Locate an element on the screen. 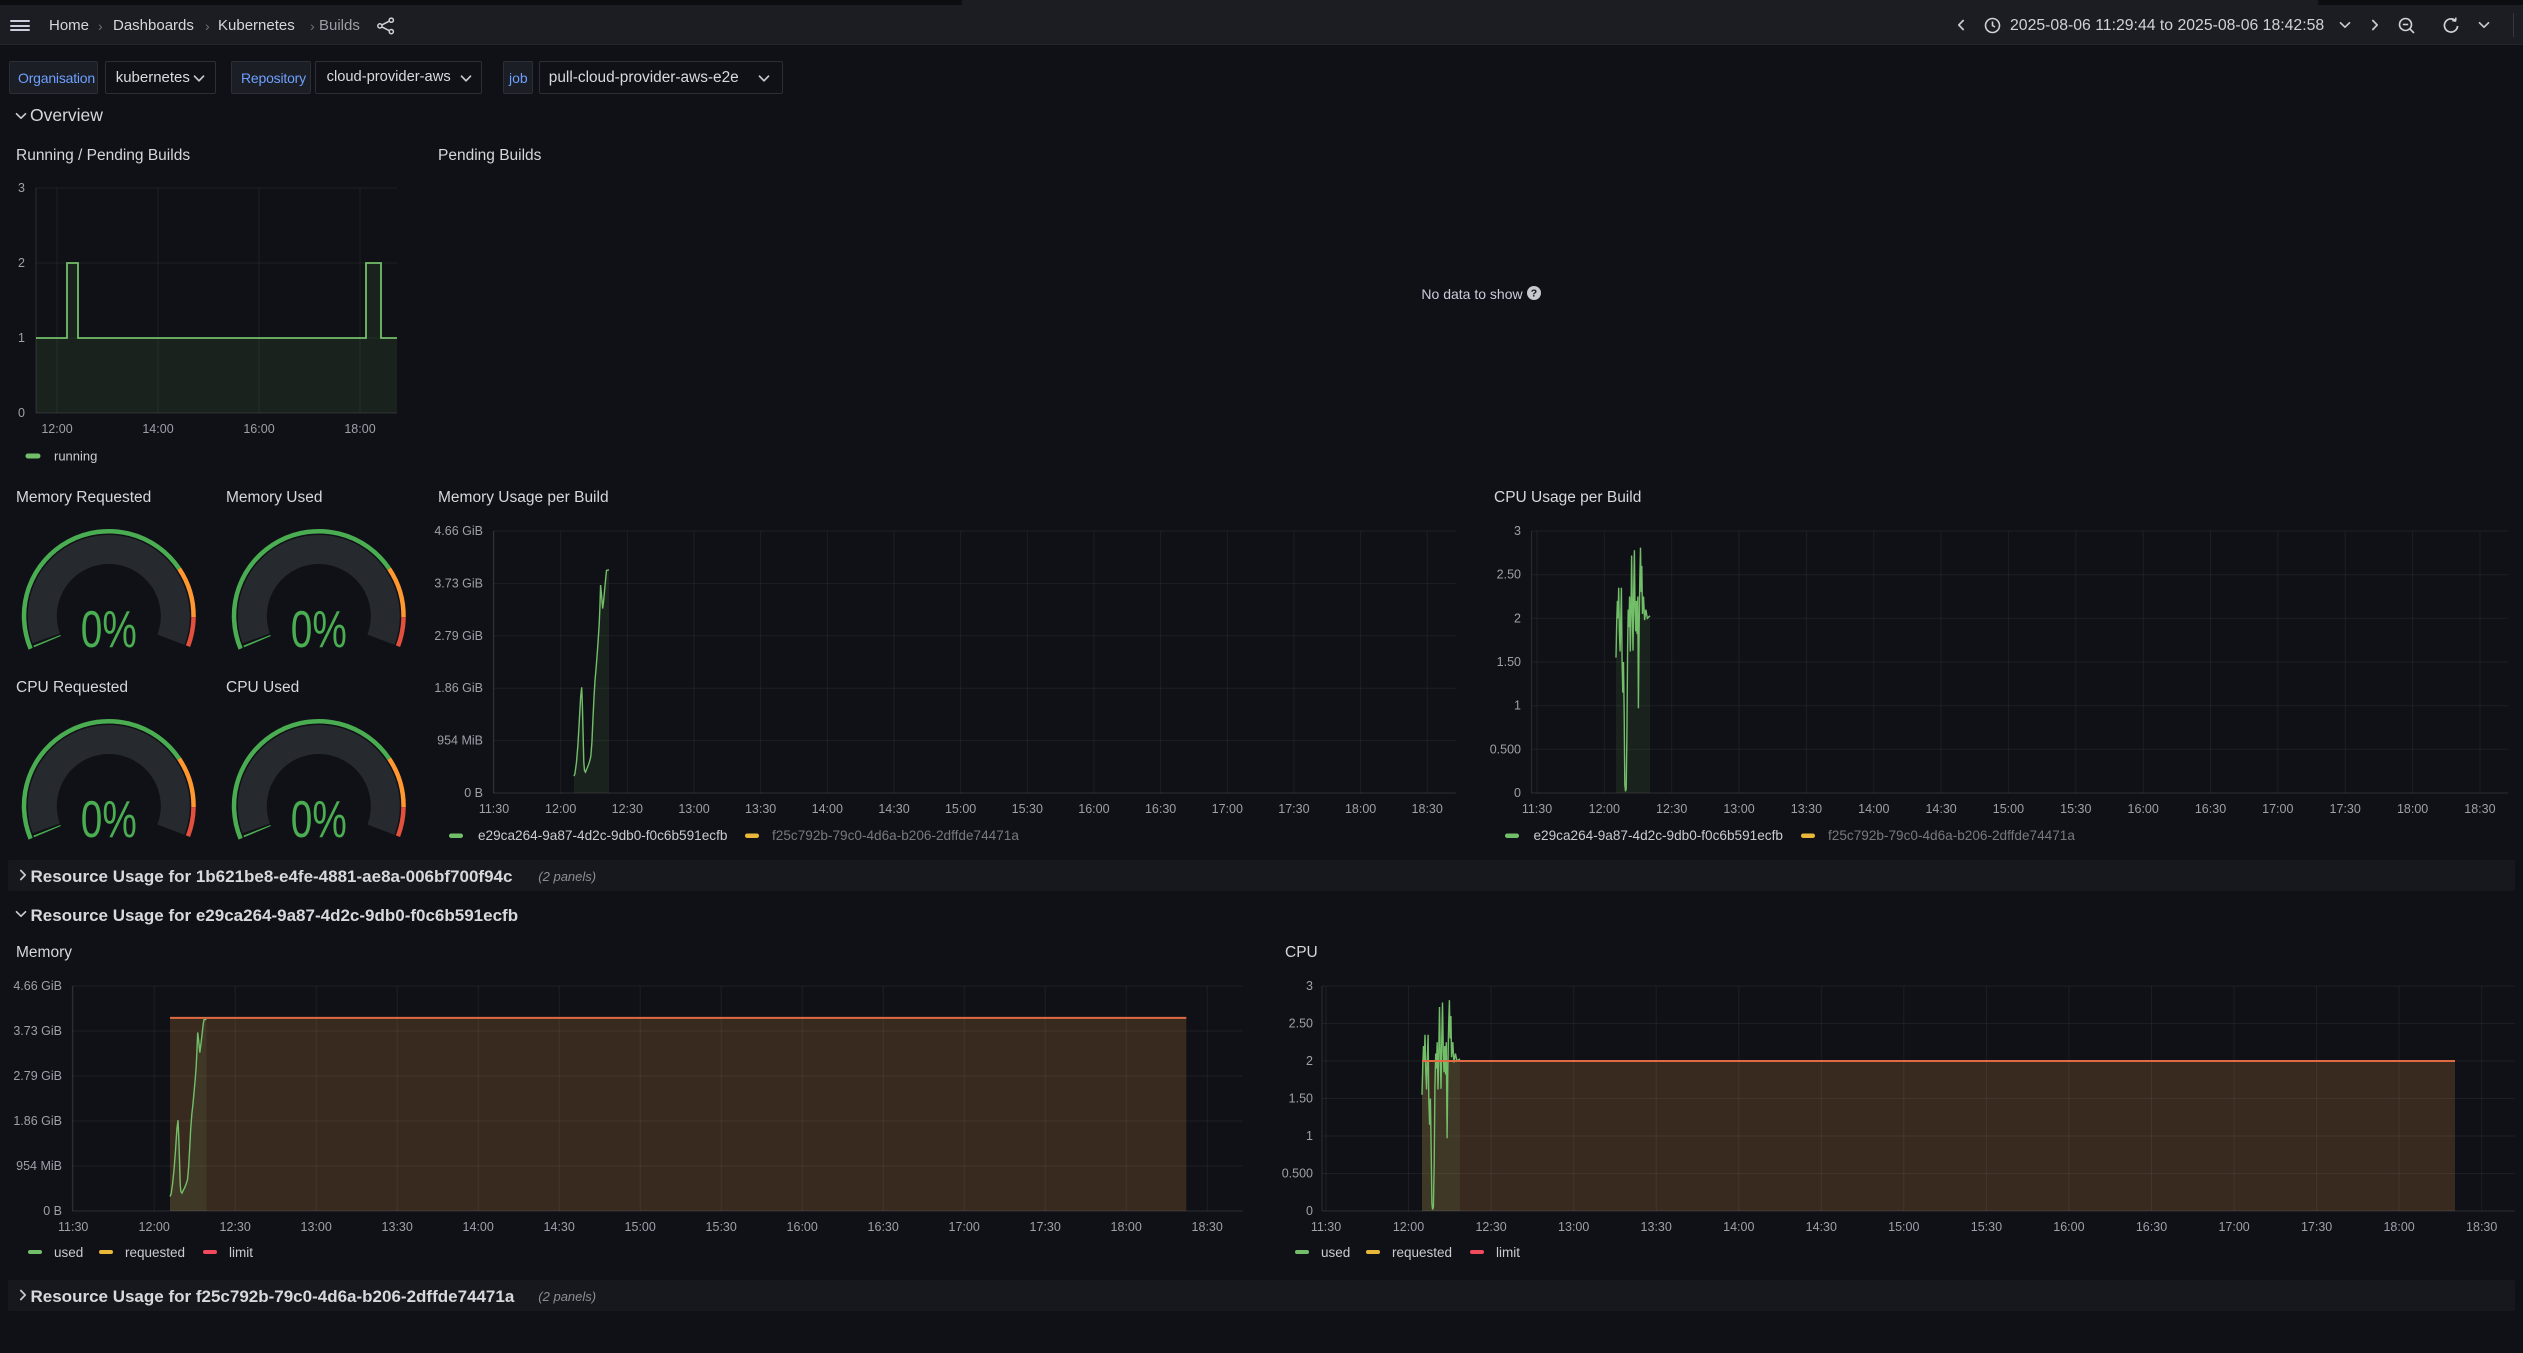  svg-text: limit is located at coordinates (241, 1252).